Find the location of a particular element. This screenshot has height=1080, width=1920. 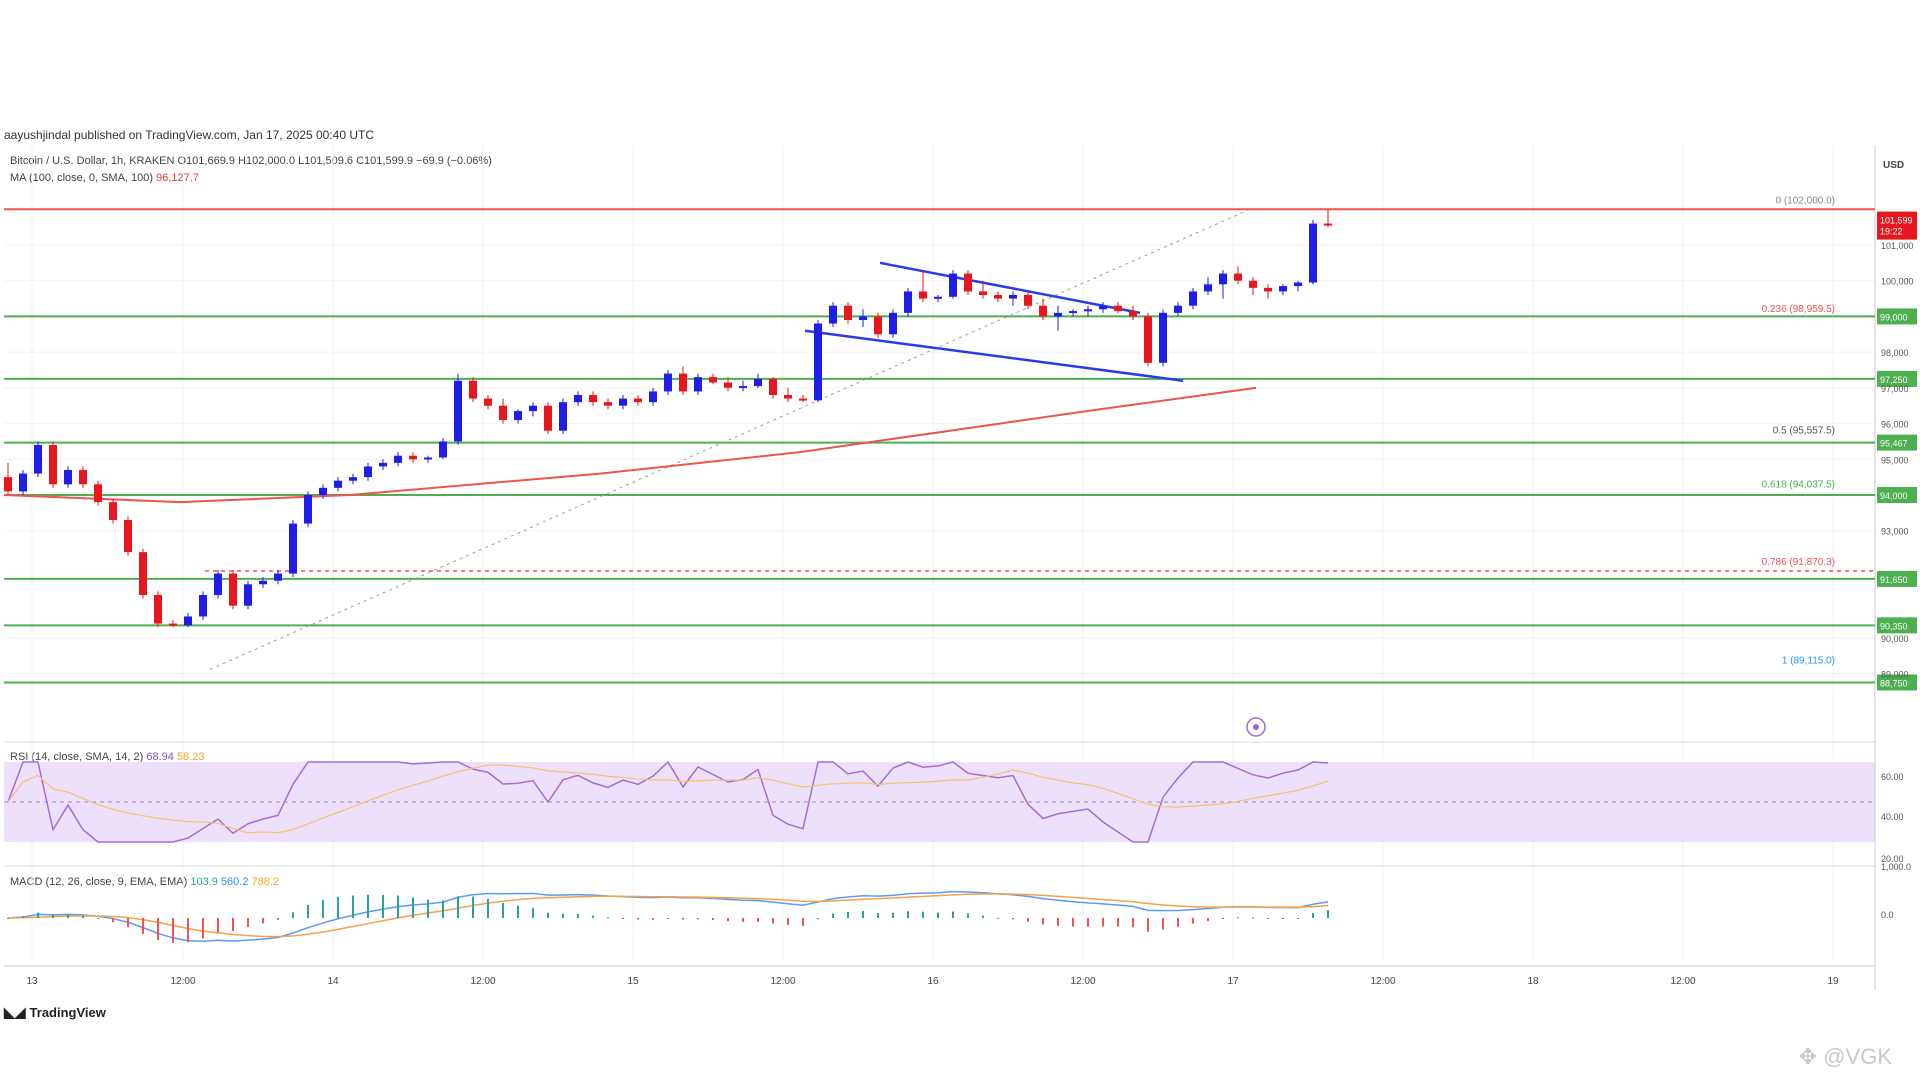

macd-line is located at coordinates (668, 916).